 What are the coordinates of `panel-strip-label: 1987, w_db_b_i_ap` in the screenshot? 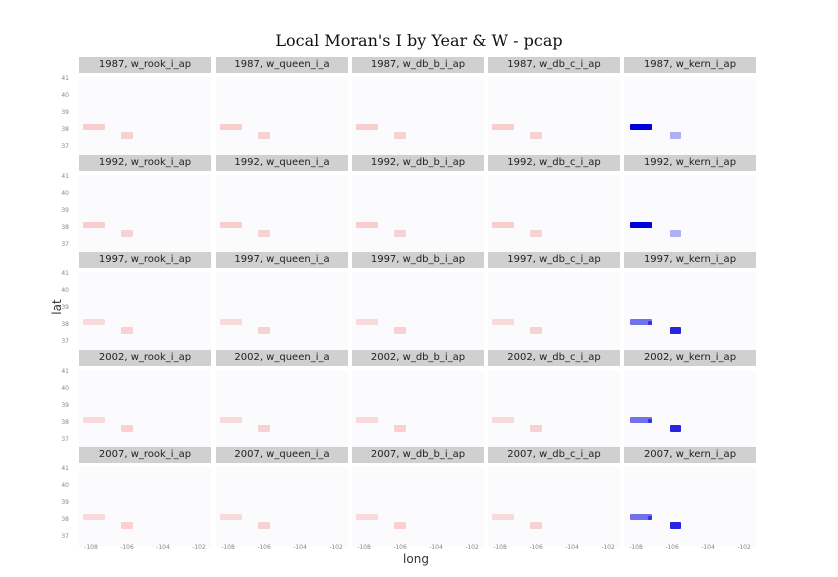 It's located at (418, 65).